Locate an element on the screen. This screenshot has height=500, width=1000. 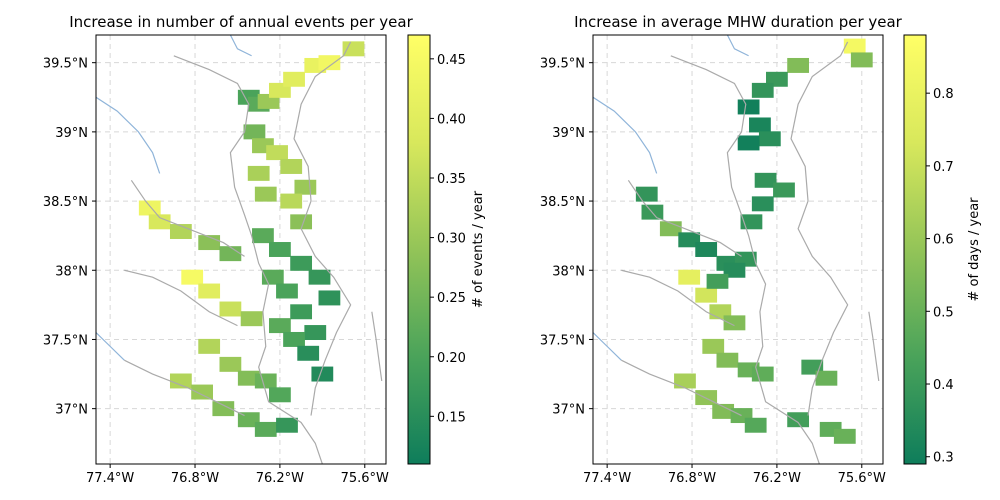
colorbar-tick-label: 0.7 is located at coordinates (943, 167).